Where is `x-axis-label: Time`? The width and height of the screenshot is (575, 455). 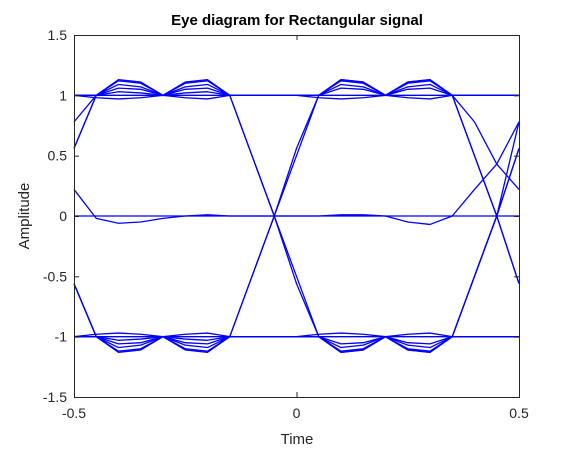 x-axis-label: Time is located at coordinates (297, 439).